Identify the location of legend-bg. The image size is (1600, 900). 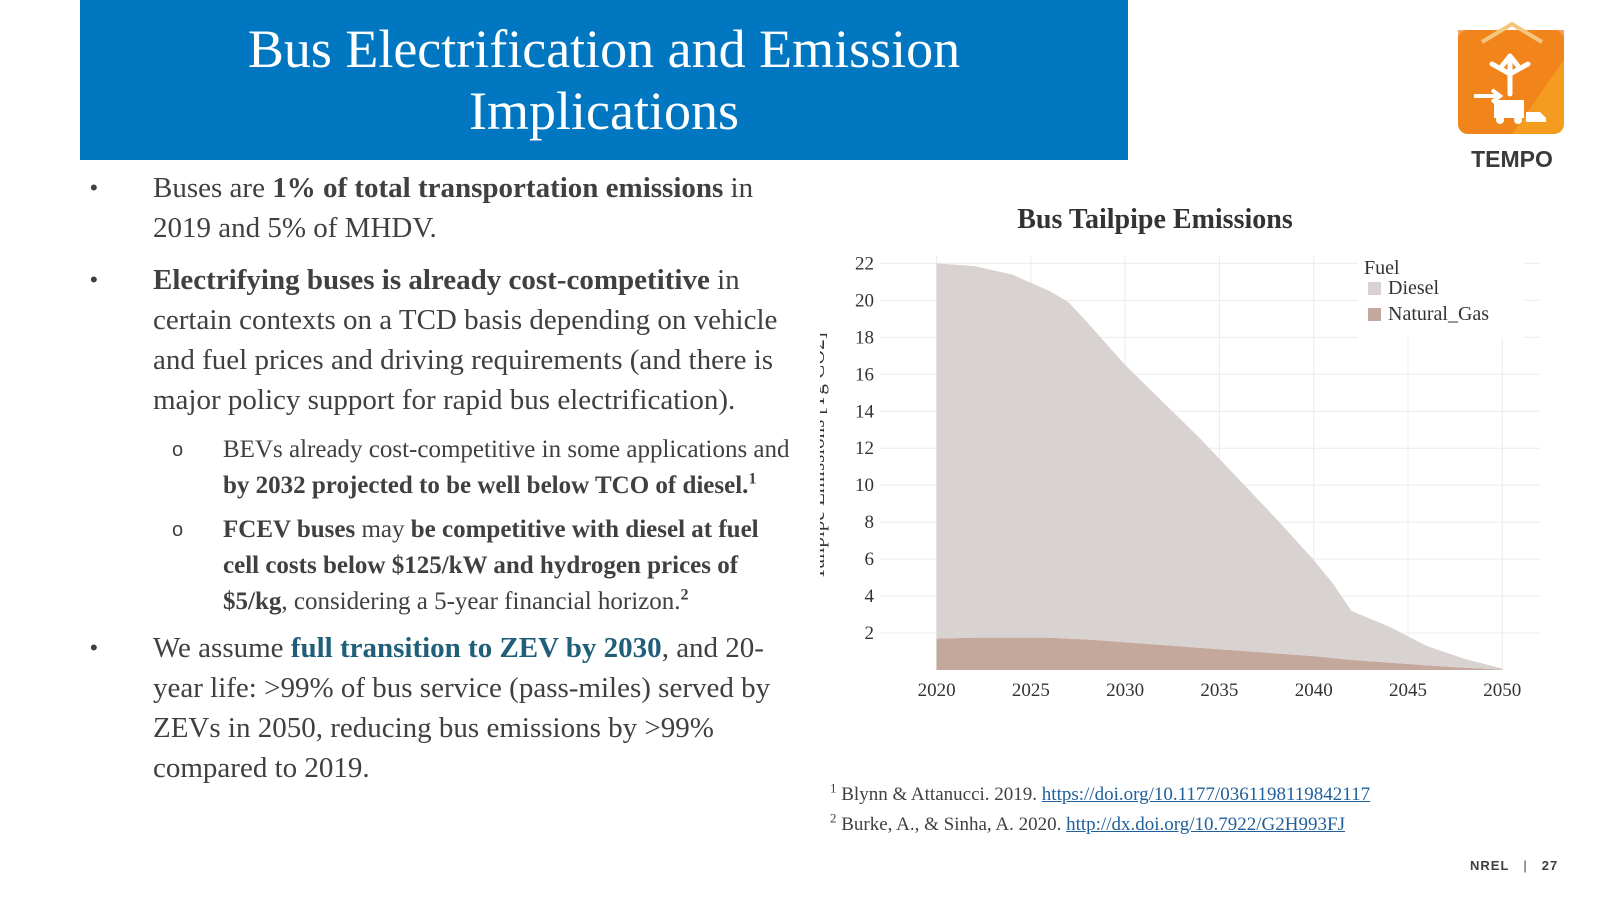
(1441, 294).